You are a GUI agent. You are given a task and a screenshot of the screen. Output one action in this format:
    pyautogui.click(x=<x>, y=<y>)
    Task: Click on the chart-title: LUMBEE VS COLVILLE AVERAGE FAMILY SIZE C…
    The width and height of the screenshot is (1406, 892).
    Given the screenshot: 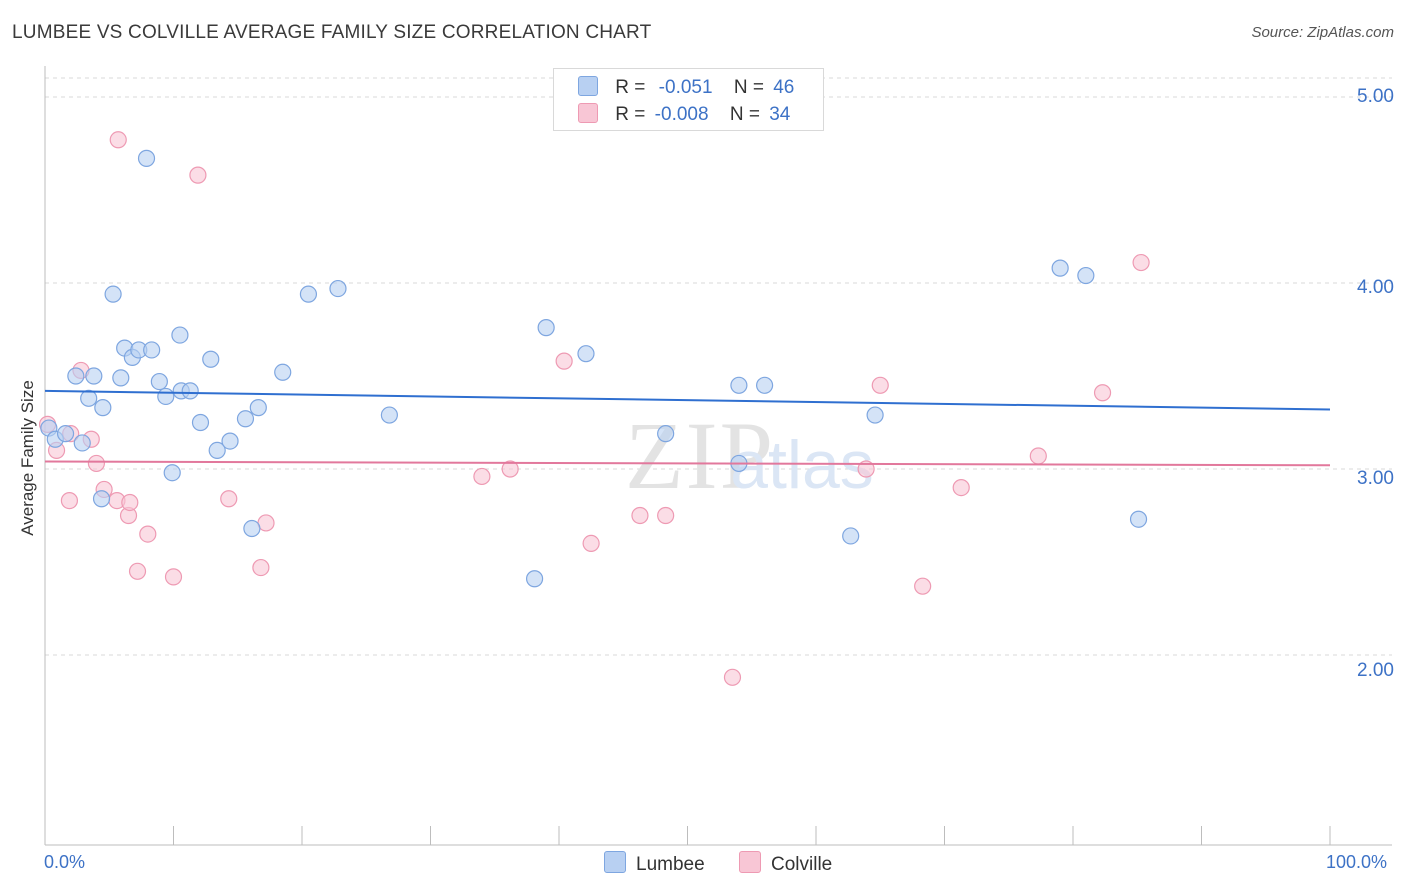 What is the action you would take?
    pyautogui.click(x=332, y=32)
    